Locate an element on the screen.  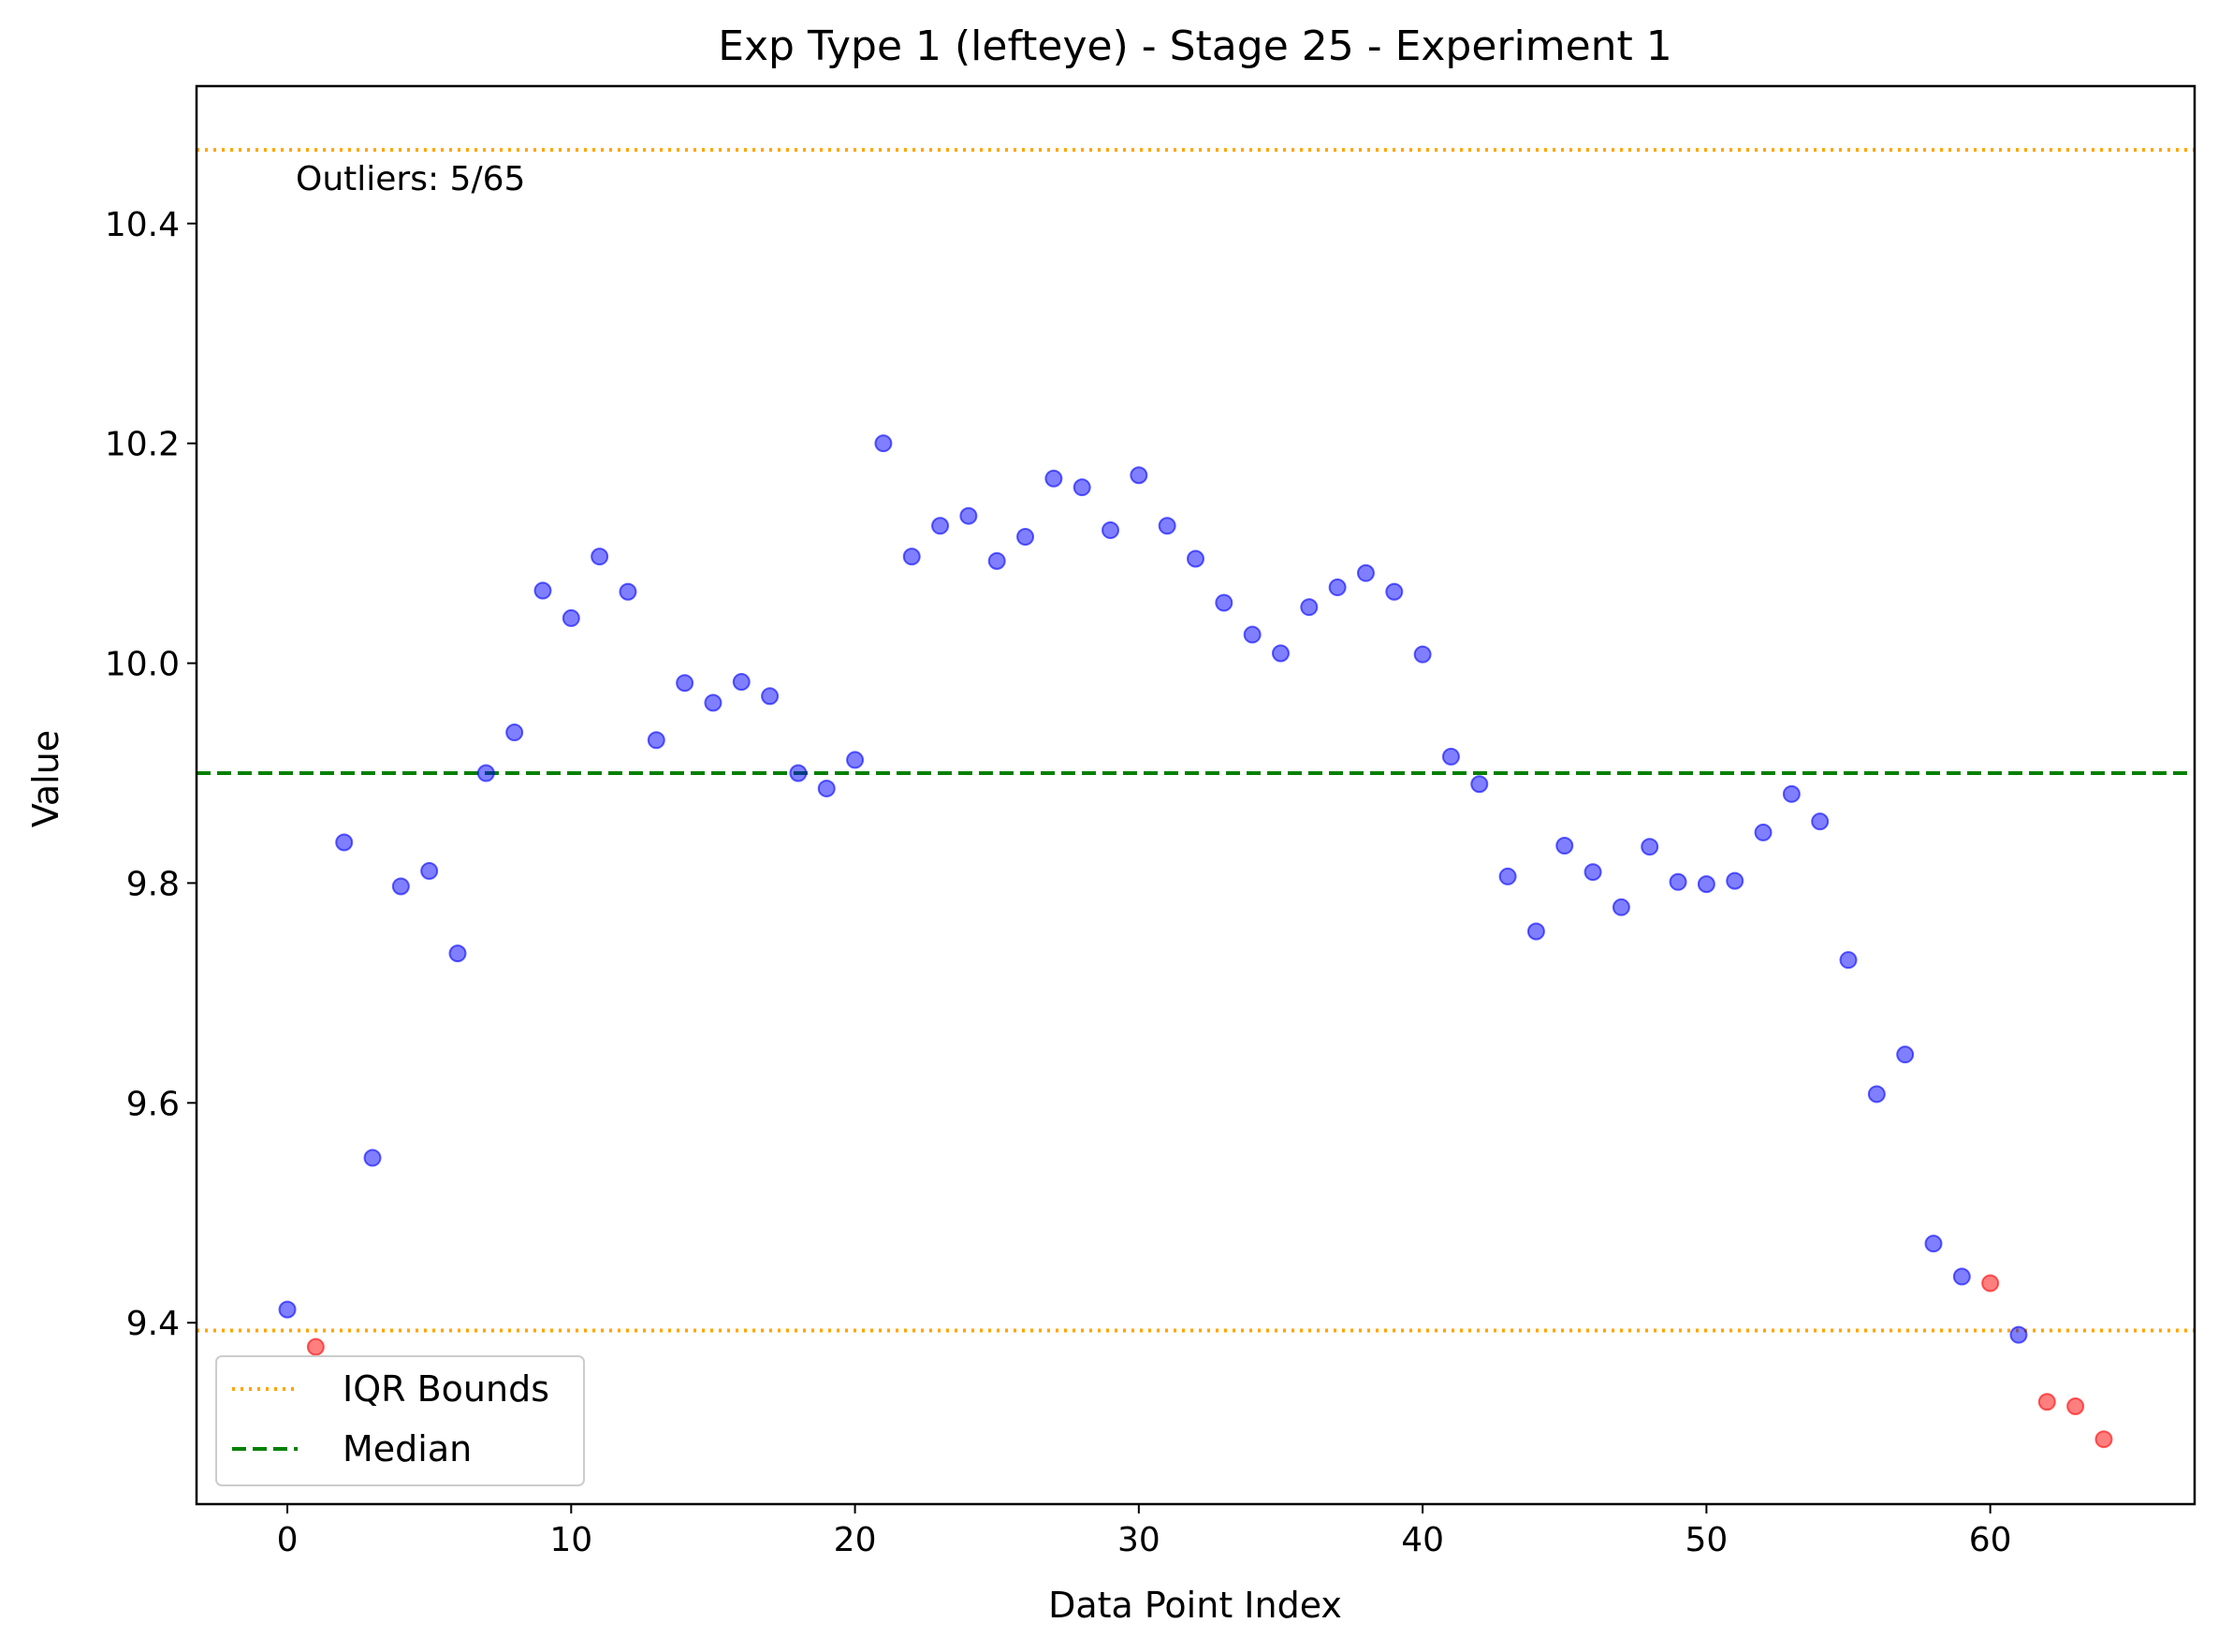
legend-iqr-label: IQR Bounds is located at coordinates (446, 1389).